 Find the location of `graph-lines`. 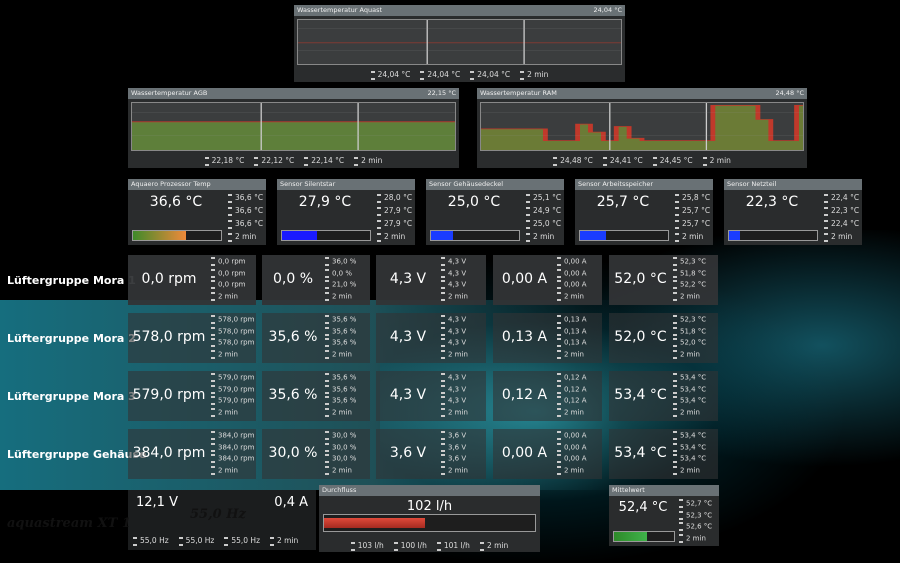

graph-lines is located at coordinates (642, 126).